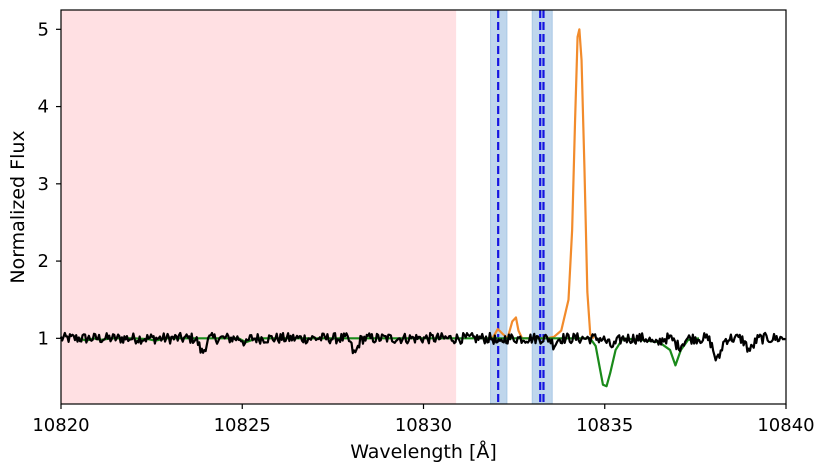 The width and height of the screenshot is (830, 475). What do you see at coordinates (43, 261) in the screenshot?
I see `y-tick-label: 2` at bounding box center [43, 261].